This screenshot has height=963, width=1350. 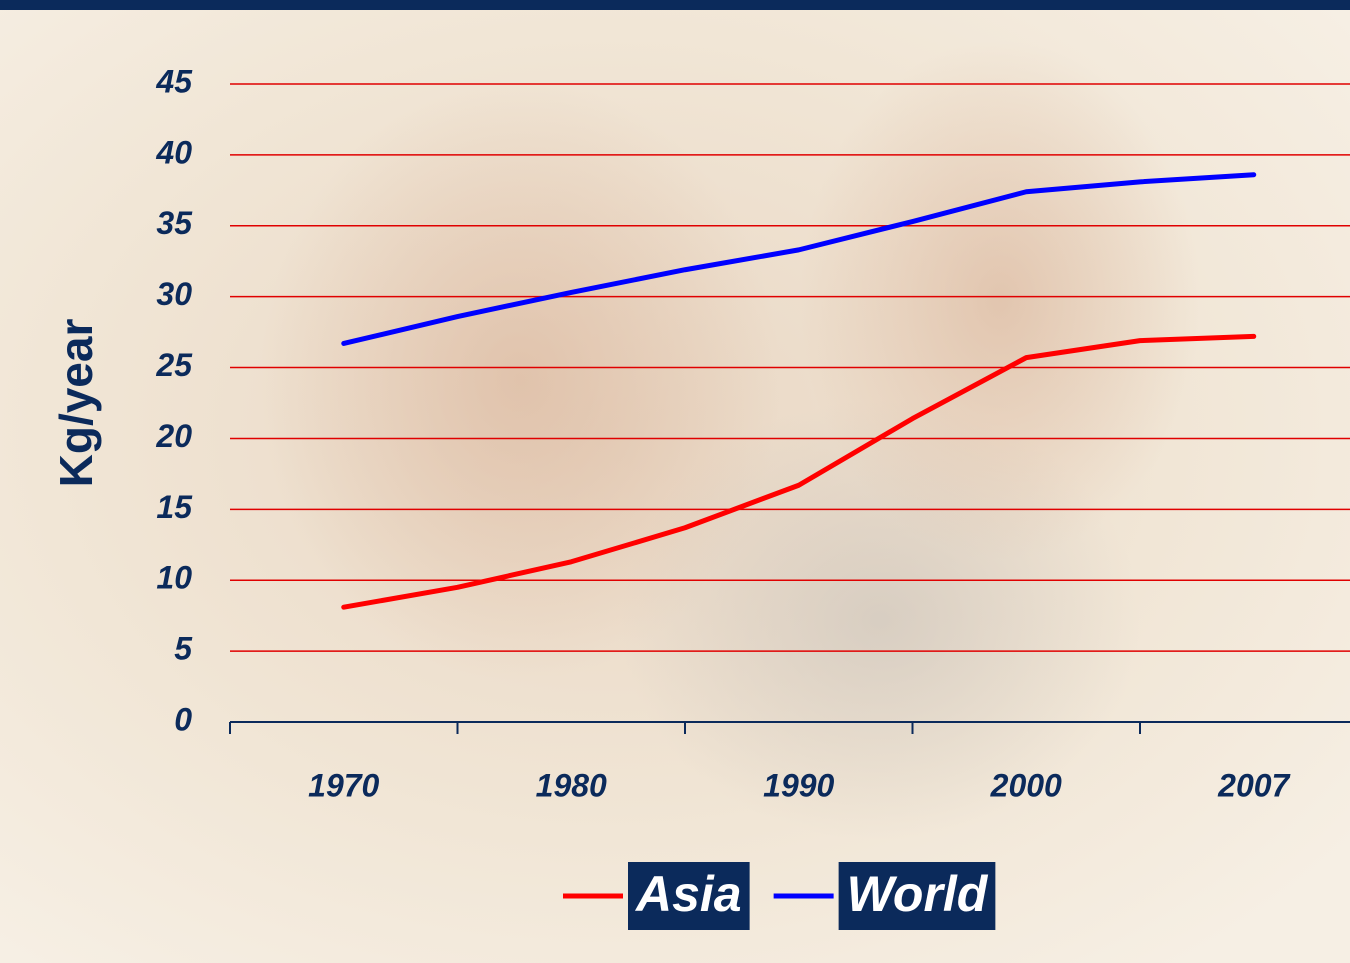 What do you see at coordinates (173, 436) in the screenshot?
I see `y-tick-label: 20` at bounding box center [173, 436].